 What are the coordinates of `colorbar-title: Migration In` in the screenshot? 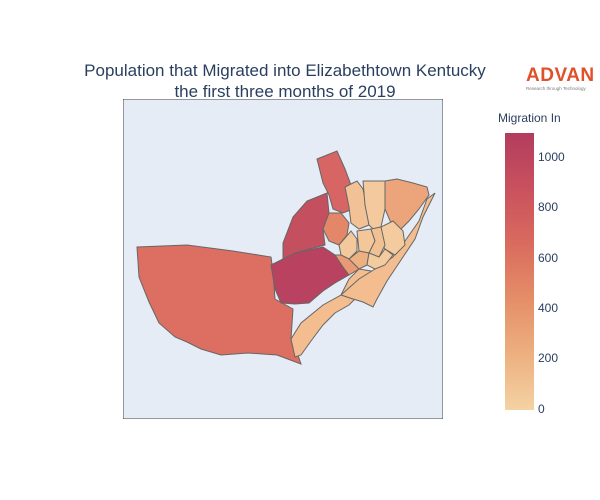 It's located at (529, 118).